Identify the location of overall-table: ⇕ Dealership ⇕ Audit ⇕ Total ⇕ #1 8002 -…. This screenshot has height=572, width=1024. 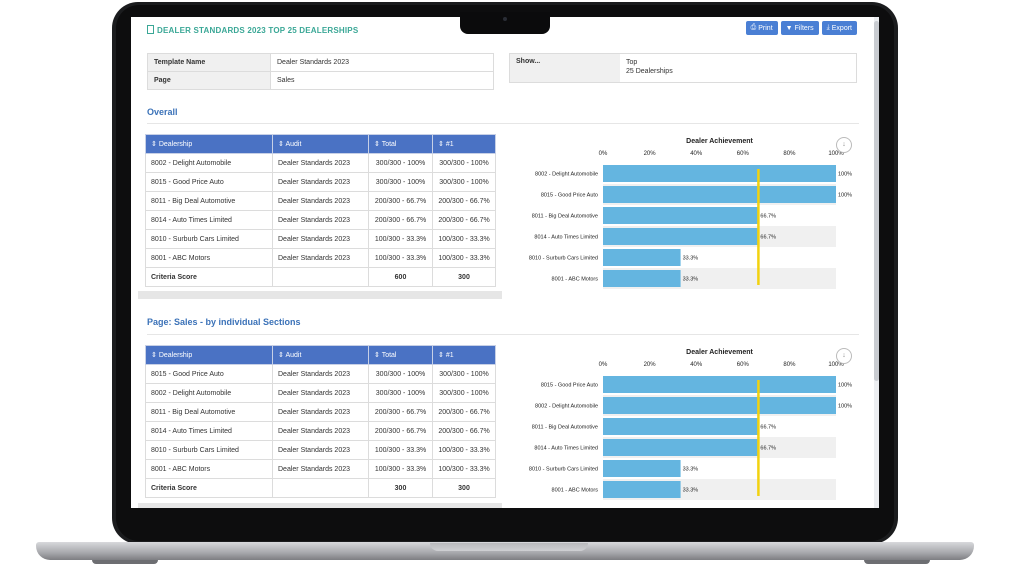
(320, 210).